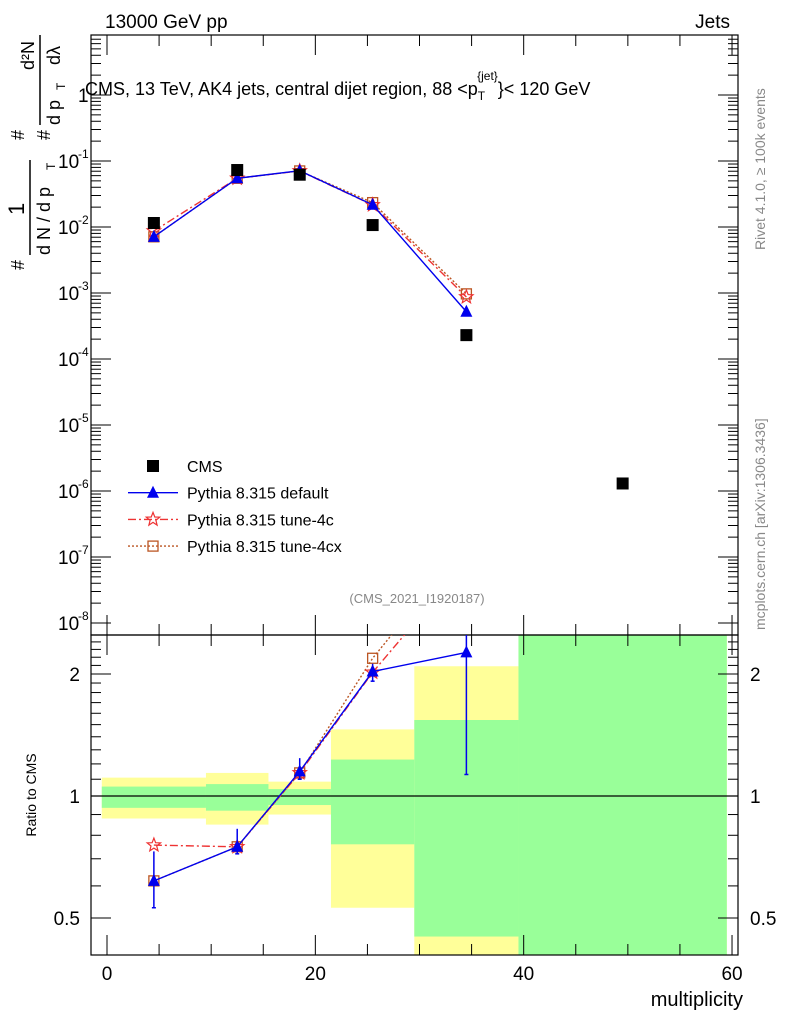 The image size is (786, 1024). I want to click on x-tick-label: 60, so click(731, 974).